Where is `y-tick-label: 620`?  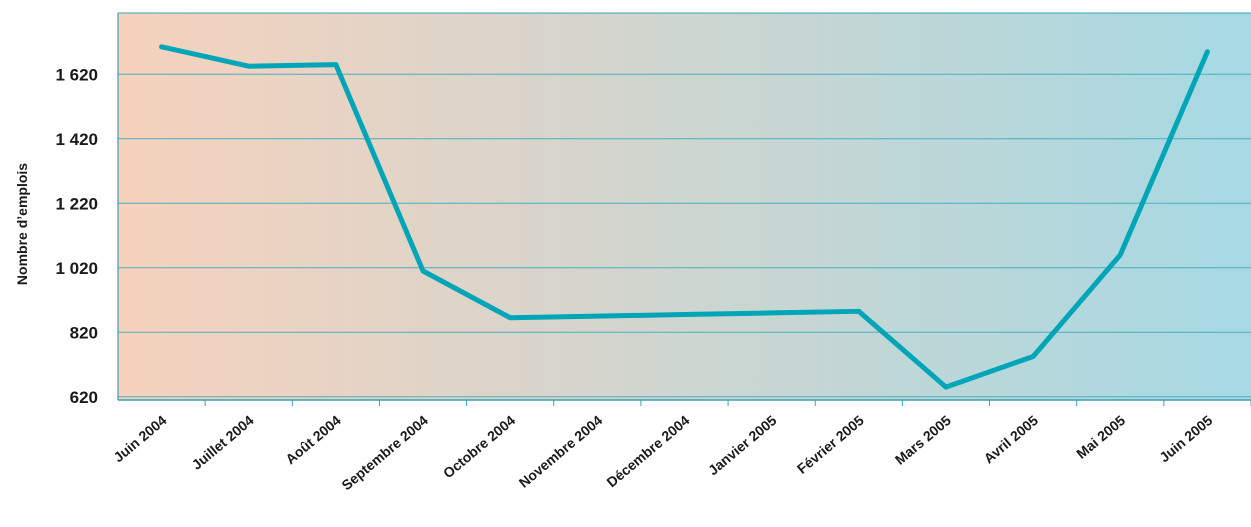 y-tick-label: 620 is located at coordinates (84, 397).